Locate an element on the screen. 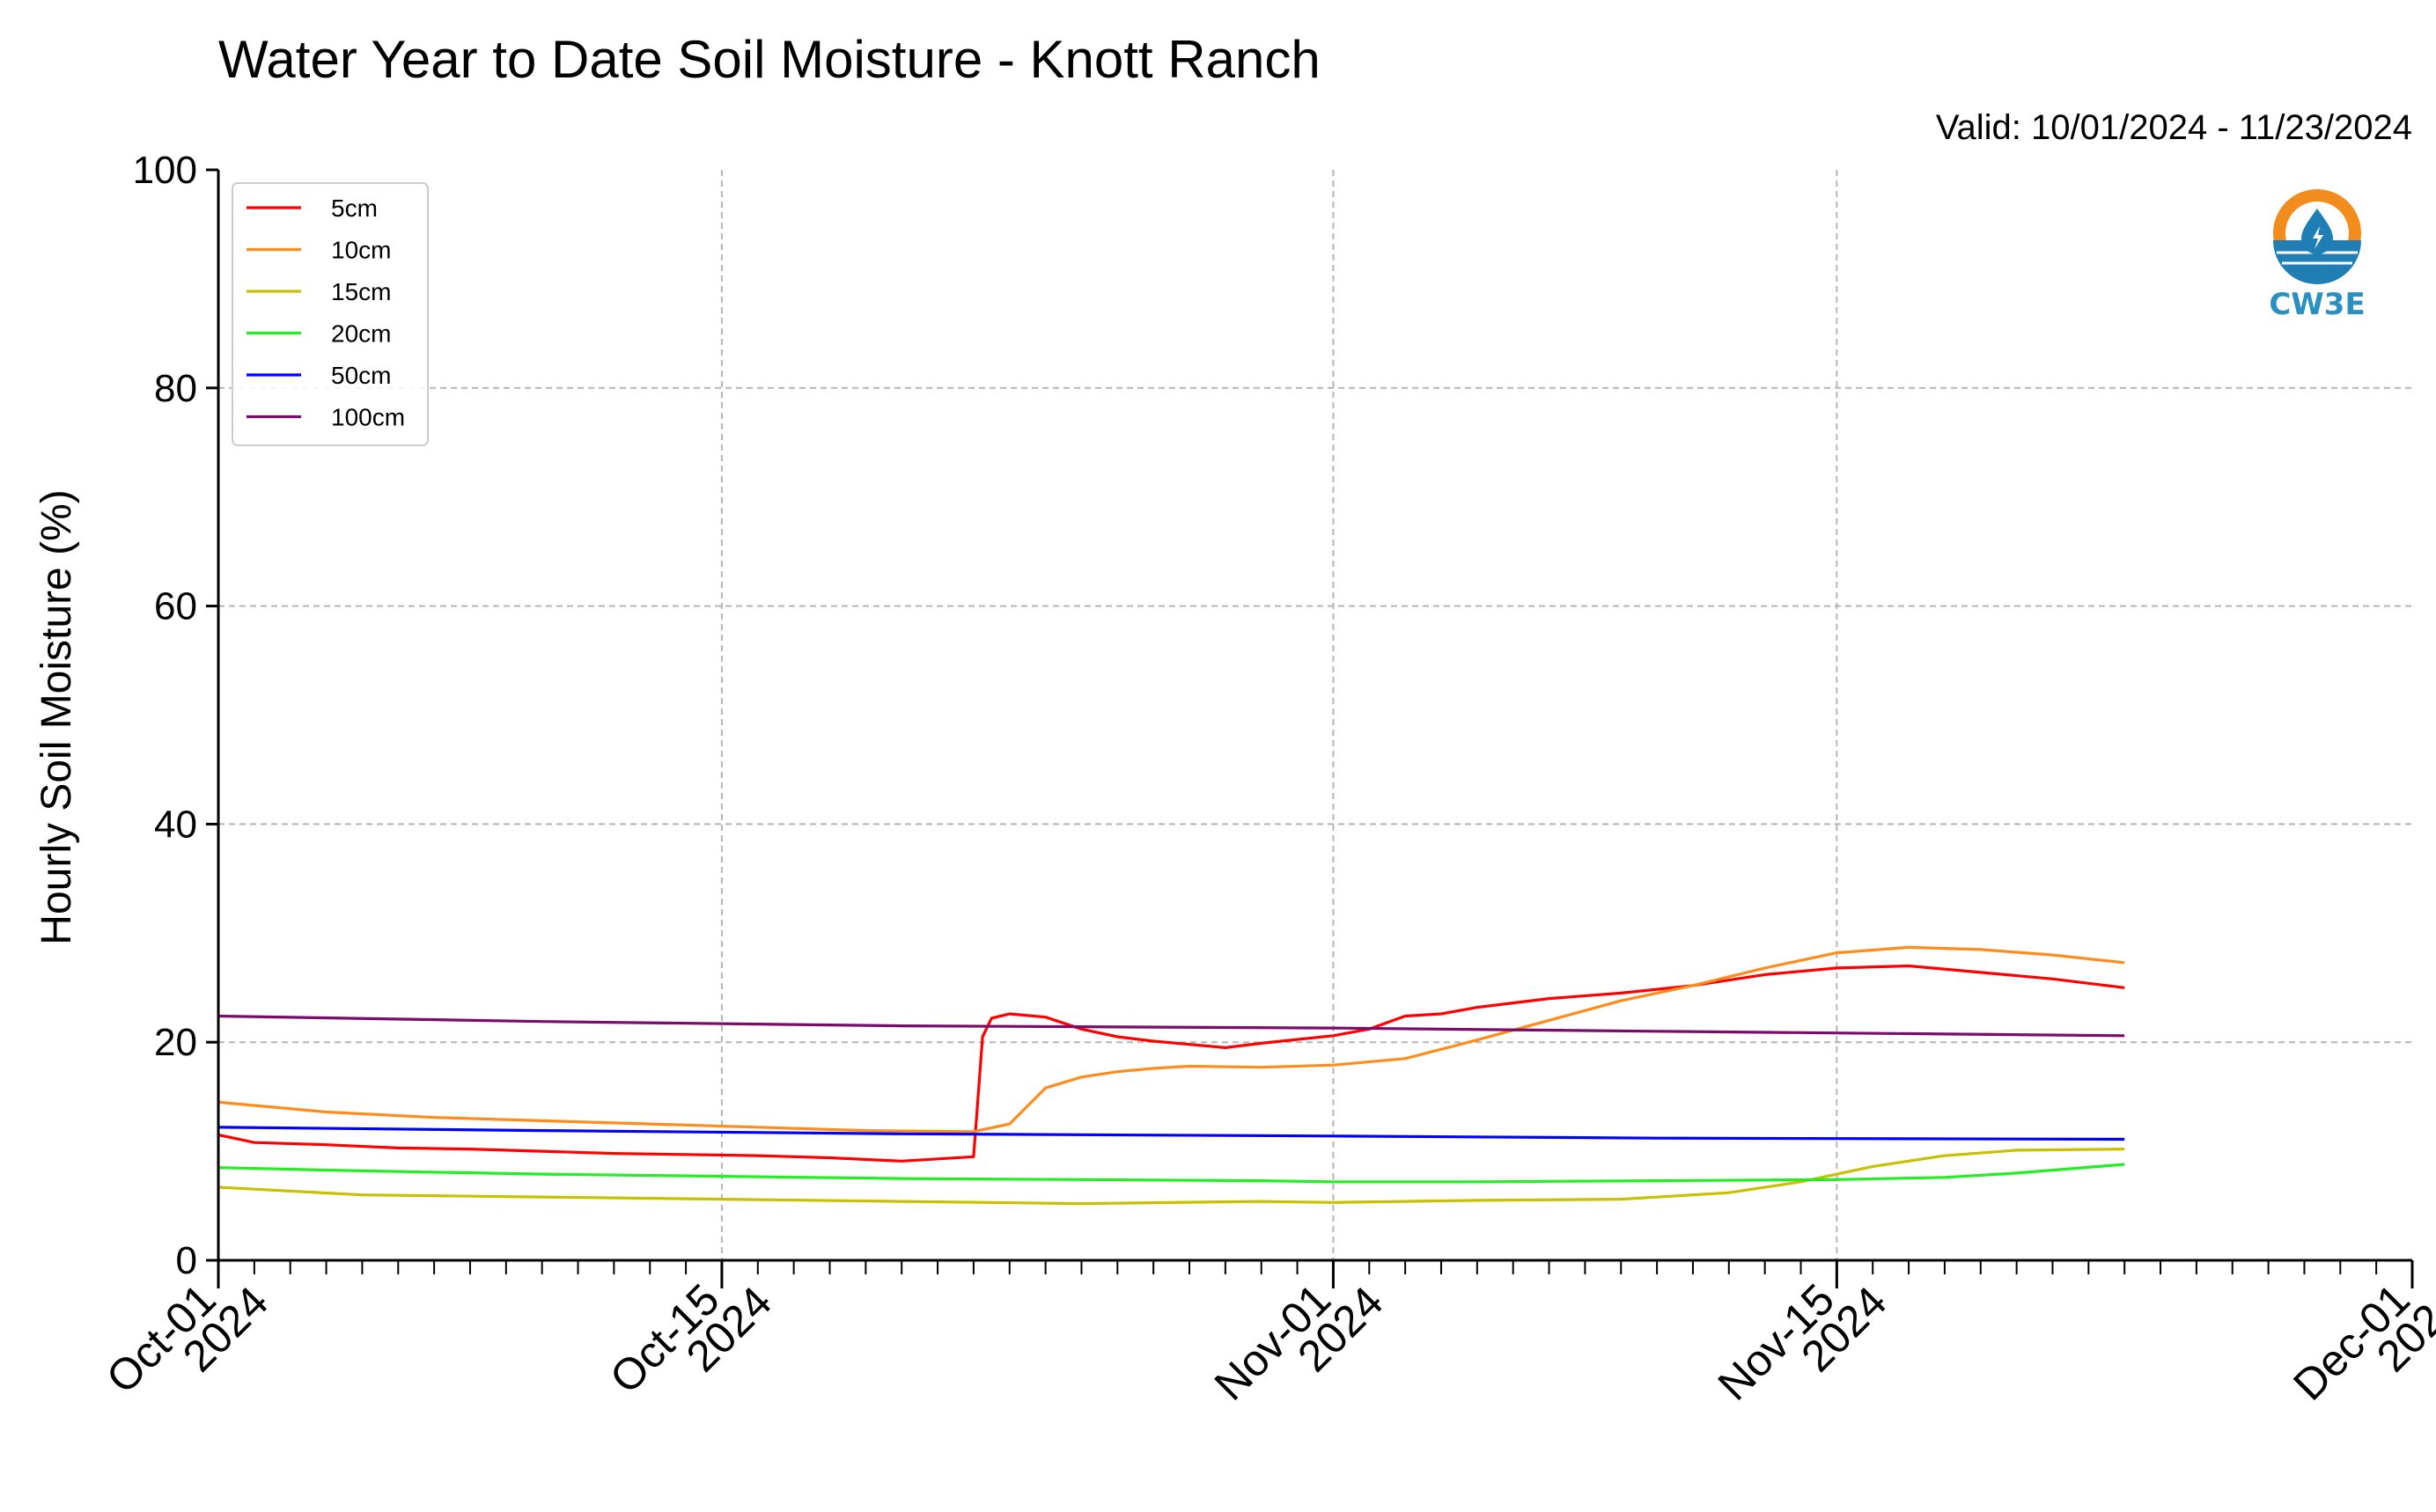 This screenshot has width=2436, height=1512. series-line-15cm is located at coordinates (1171, 1177).